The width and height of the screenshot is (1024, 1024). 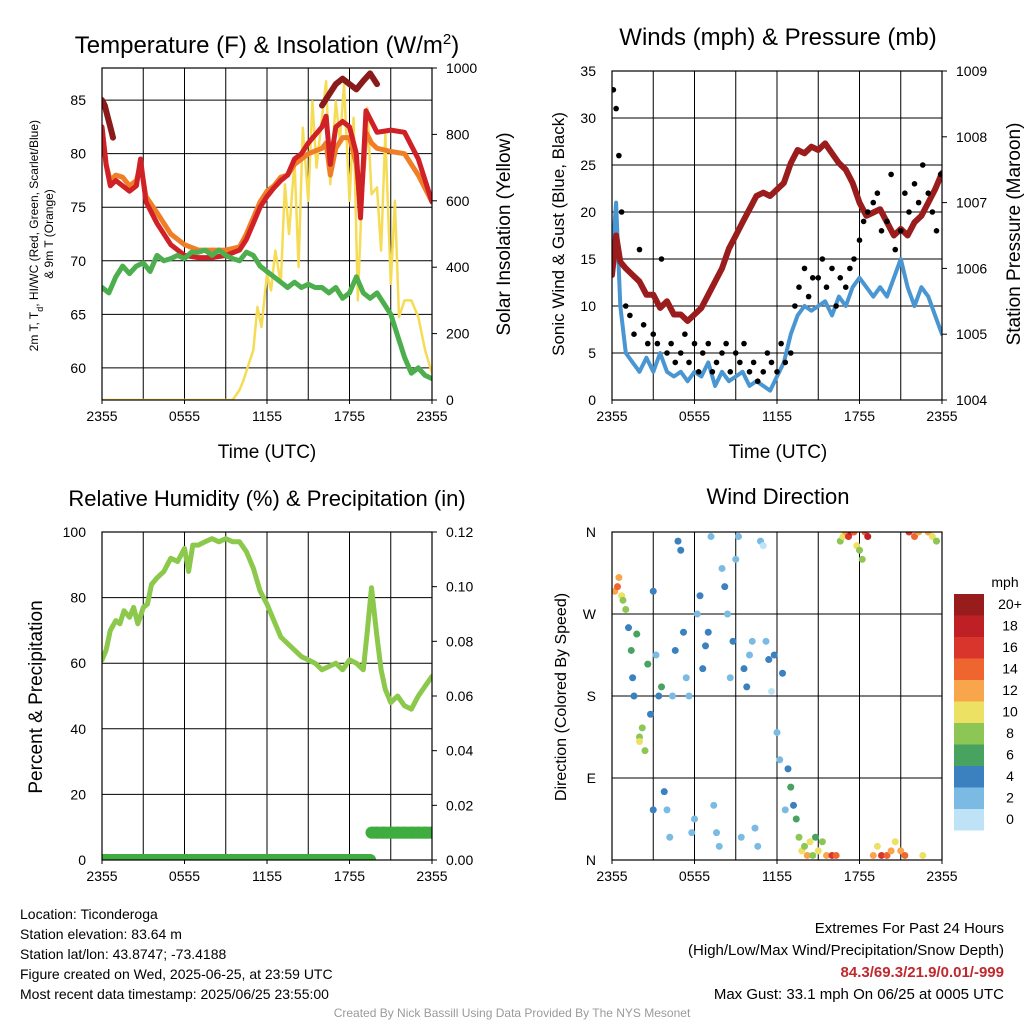 I want to click on y-tick-label-left: 20, so click(x=588, y=212).